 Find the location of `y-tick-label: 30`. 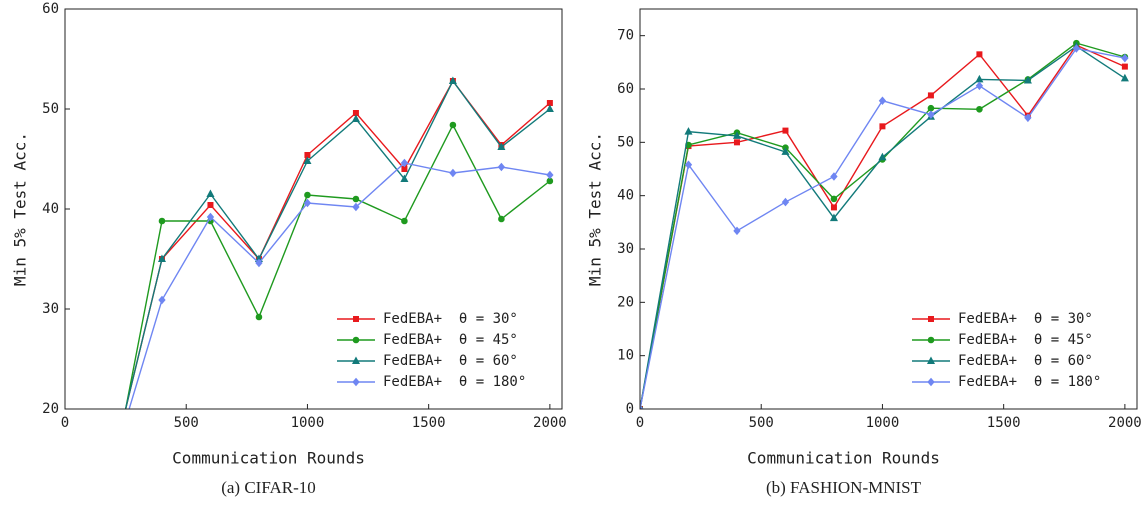

y-tick-label: 30 is located at coordinates (625, 249).